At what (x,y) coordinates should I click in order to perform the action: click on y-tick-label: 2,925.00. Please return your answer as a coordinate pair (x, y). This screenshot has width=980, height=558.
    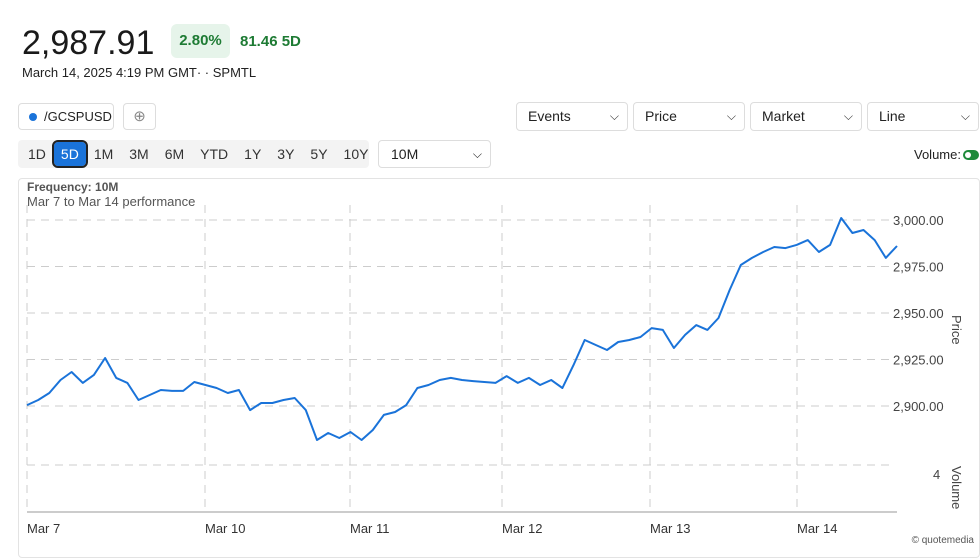
    Looking at the image, I should click on (918, 360).